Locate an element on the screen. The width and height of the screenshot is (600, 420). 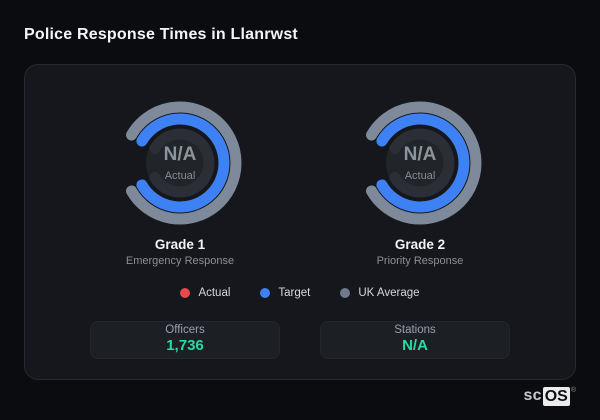
gauge-title: Grade 1 is located at coordinates (180, 244).